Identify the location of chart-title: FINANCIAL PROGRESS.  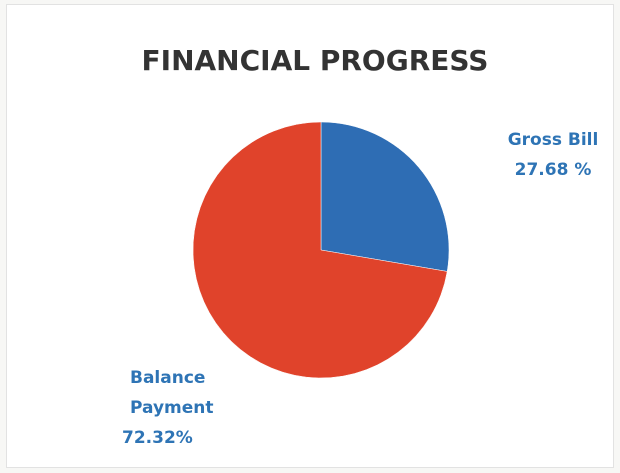
(315, 60).